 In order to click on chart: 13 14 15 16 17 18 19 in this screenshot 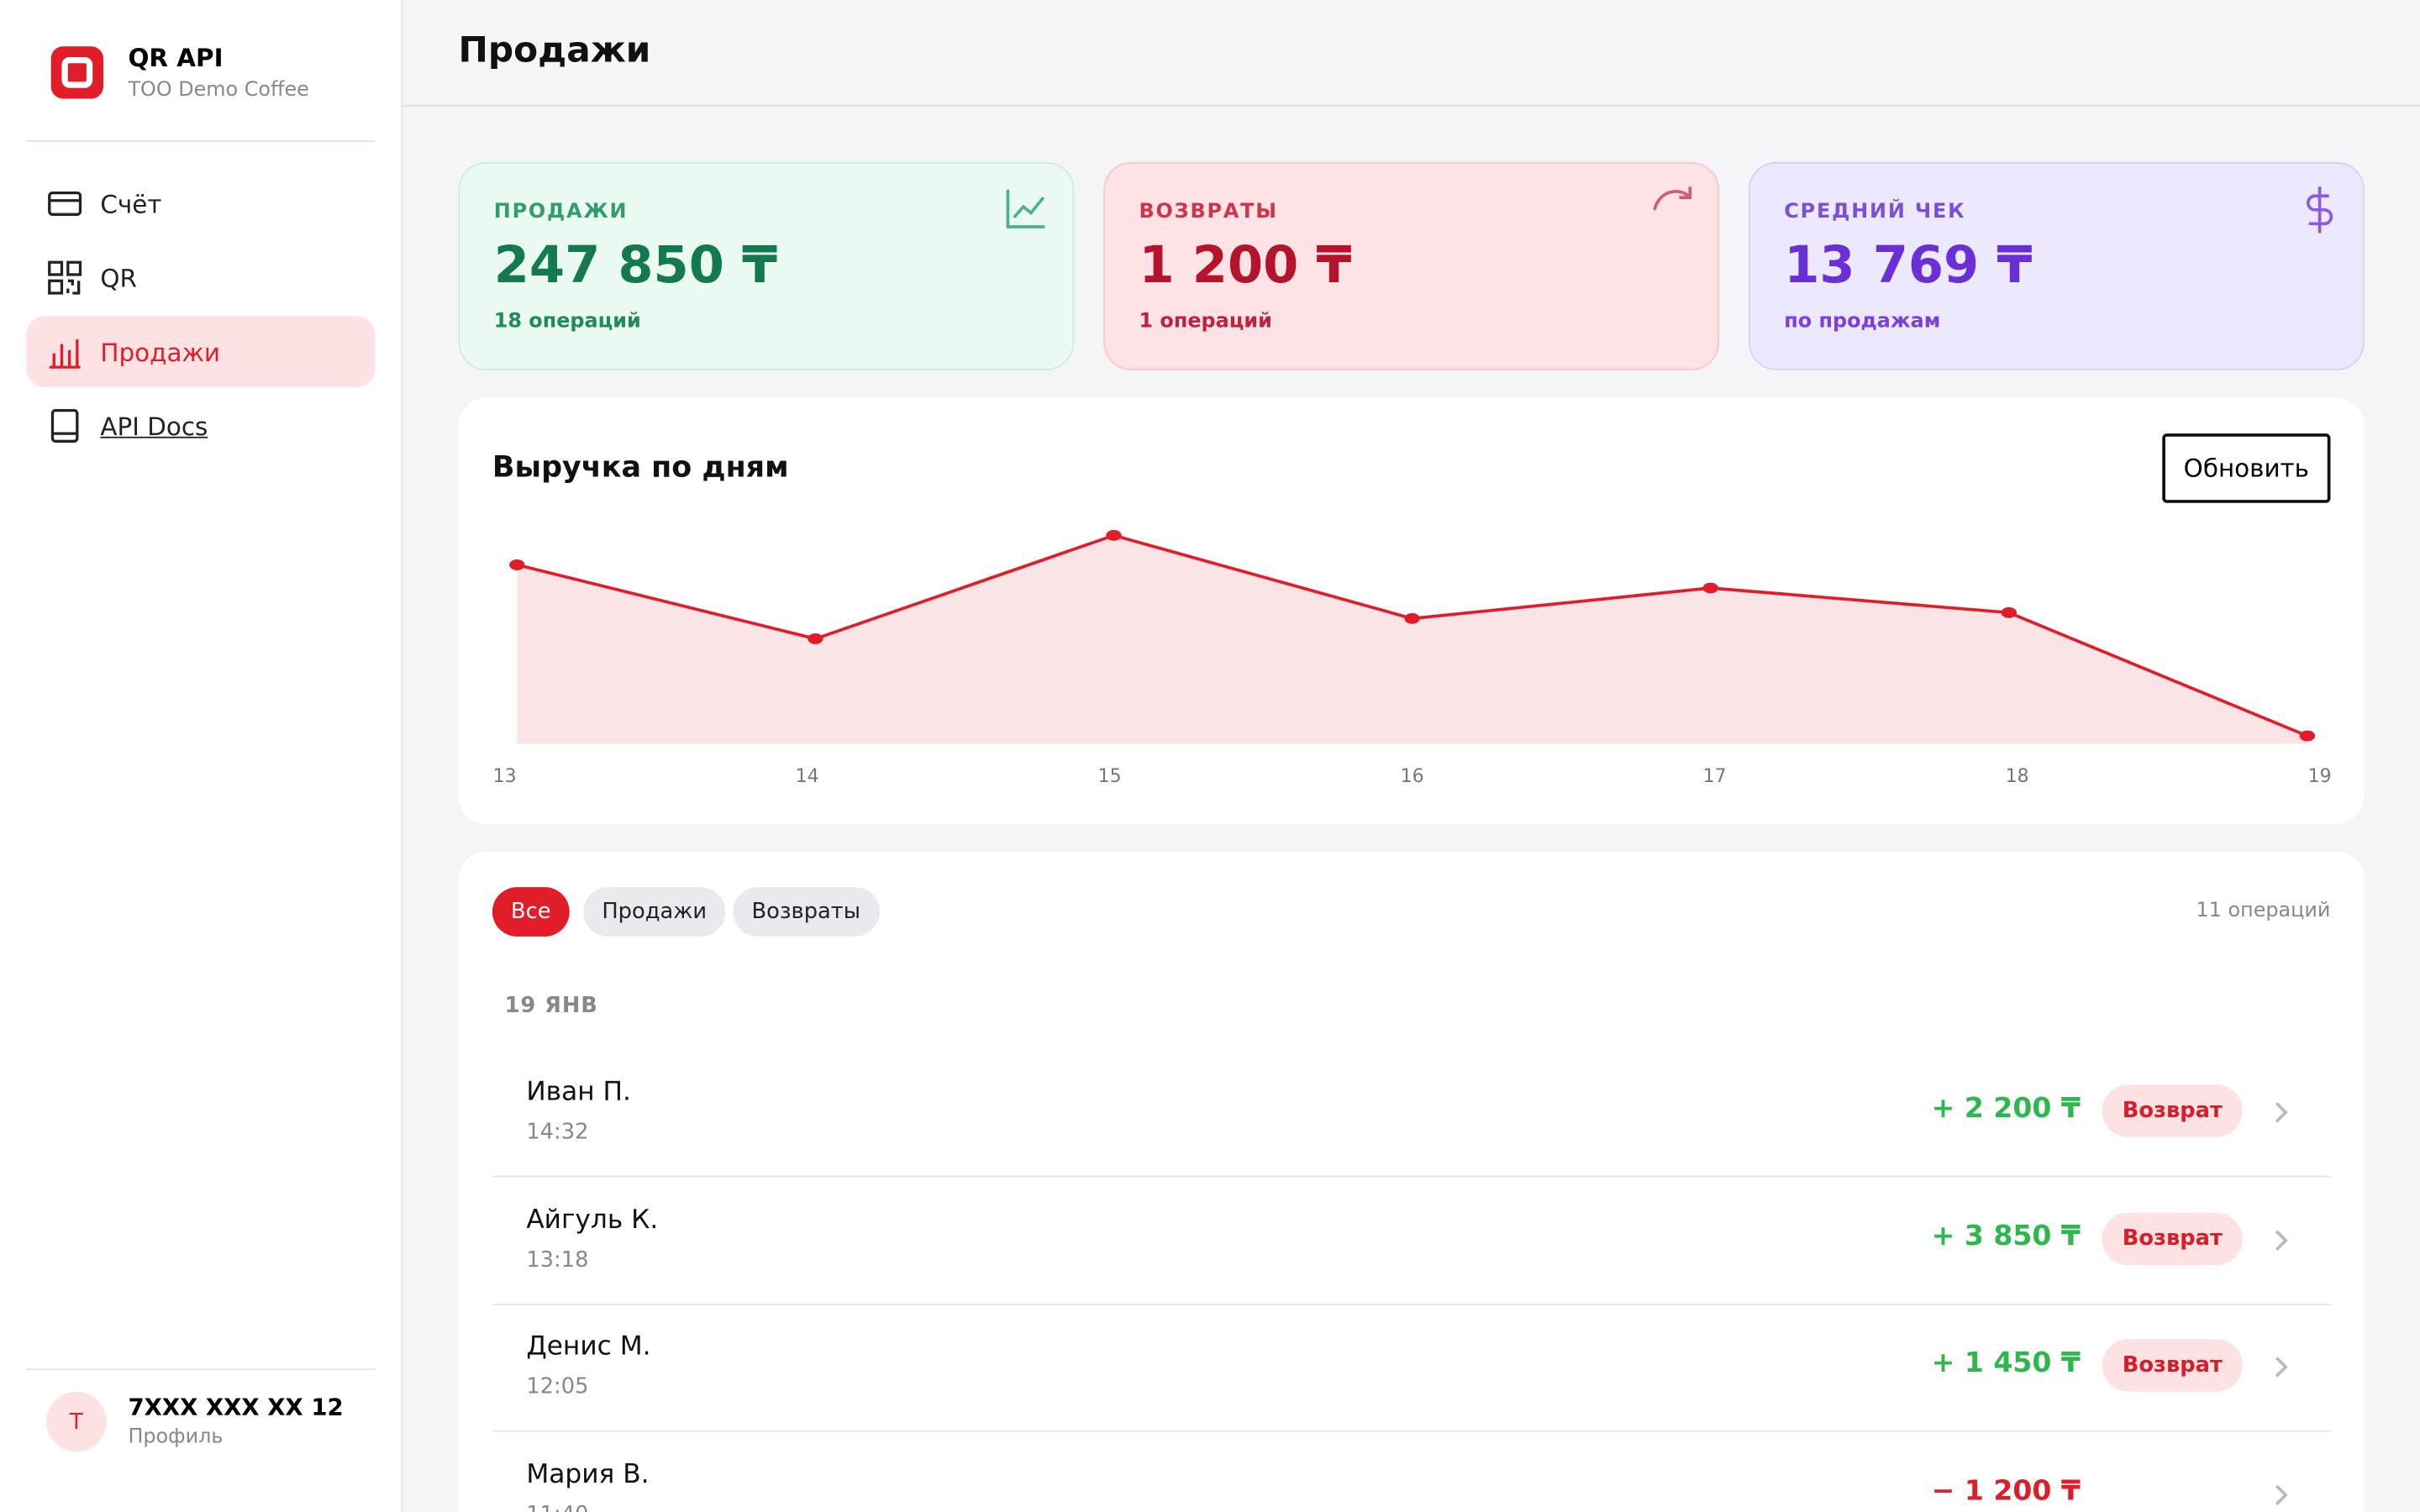, I will do `click(1412, 658)`.